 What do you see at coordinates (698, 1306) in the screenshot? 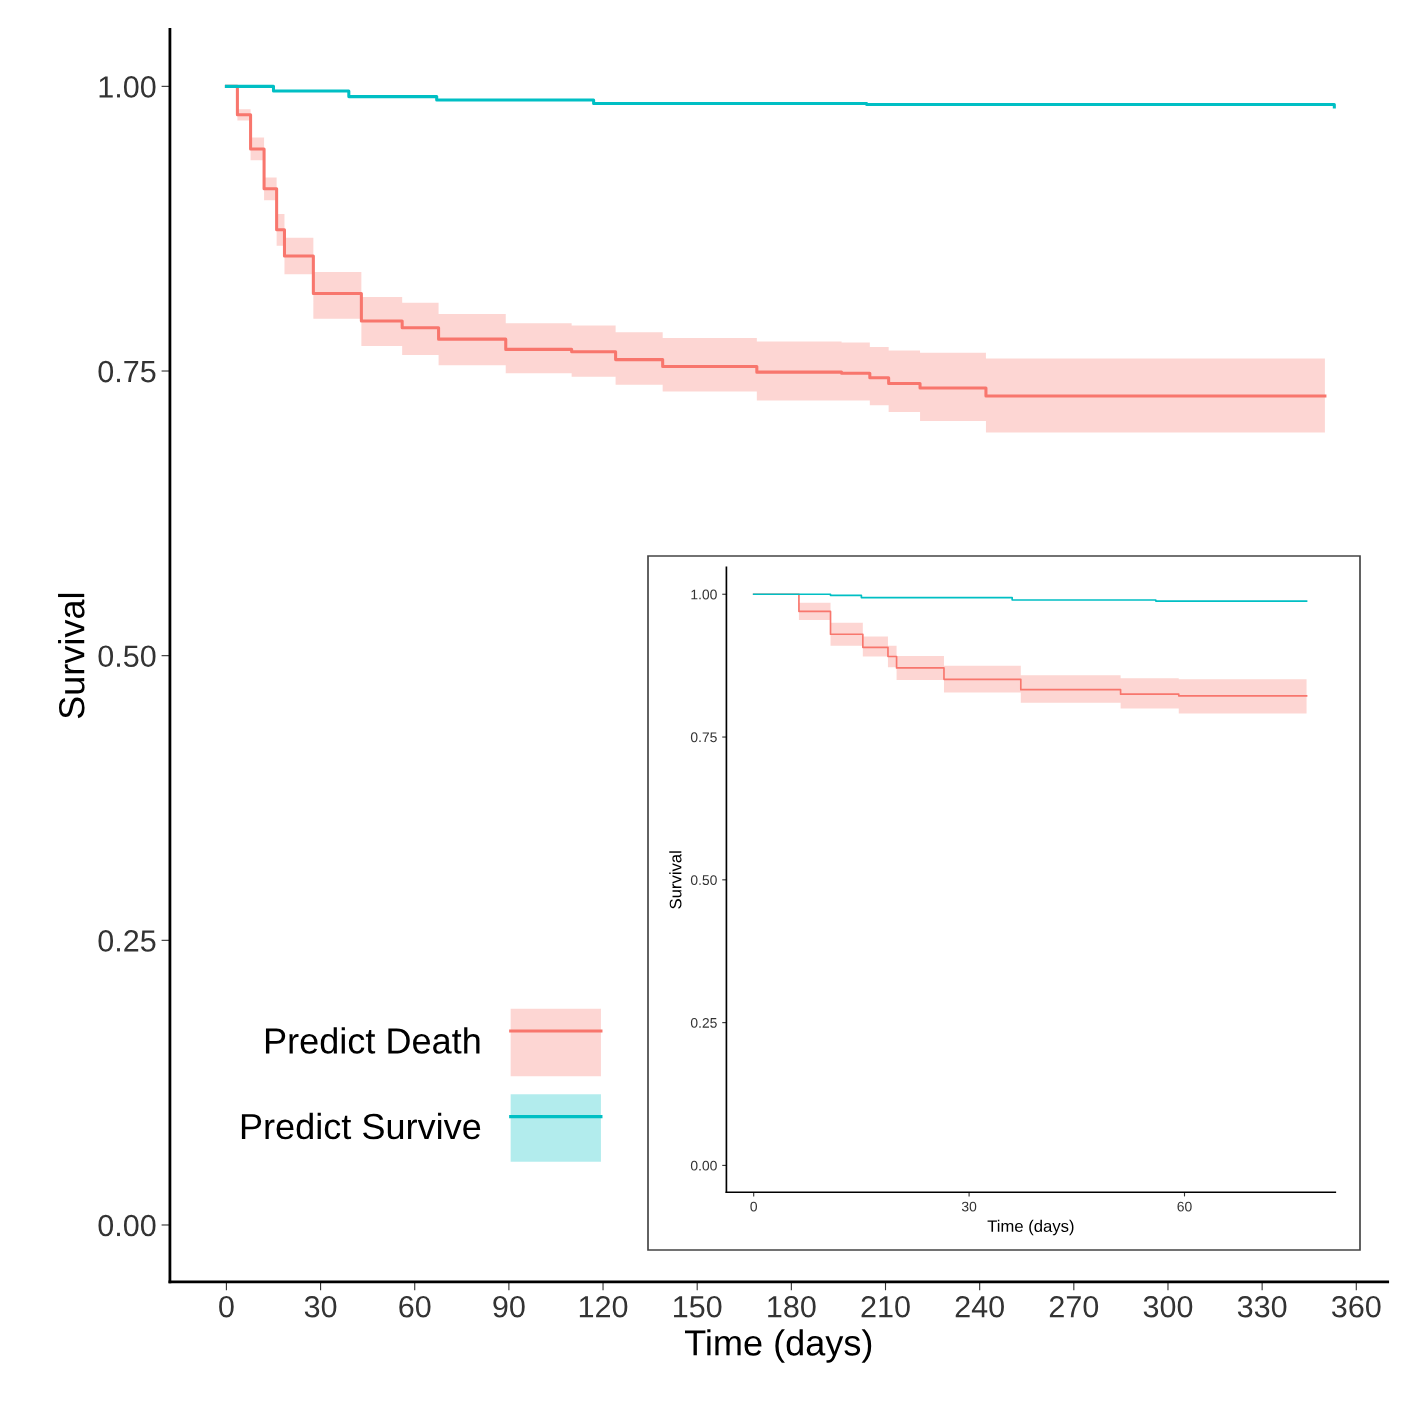
I see `x-tick-label: 150` at bounding box center [698, 1306].